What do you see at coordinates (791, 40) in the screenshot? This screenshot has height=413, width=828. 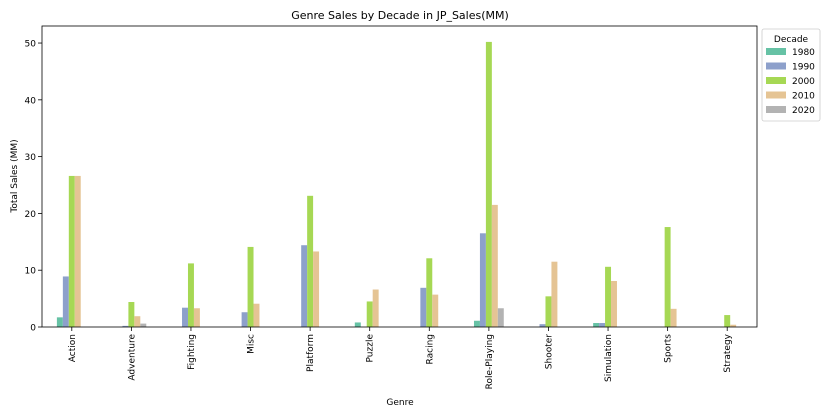 I see `legend-title: Decade` at bounding box center [791, 40].